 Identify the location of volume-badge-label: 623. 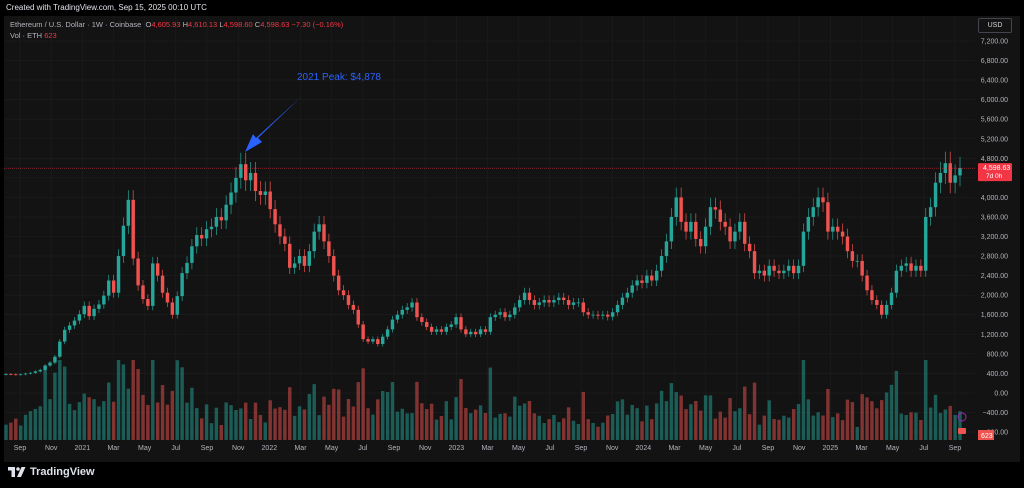
(987, 436).